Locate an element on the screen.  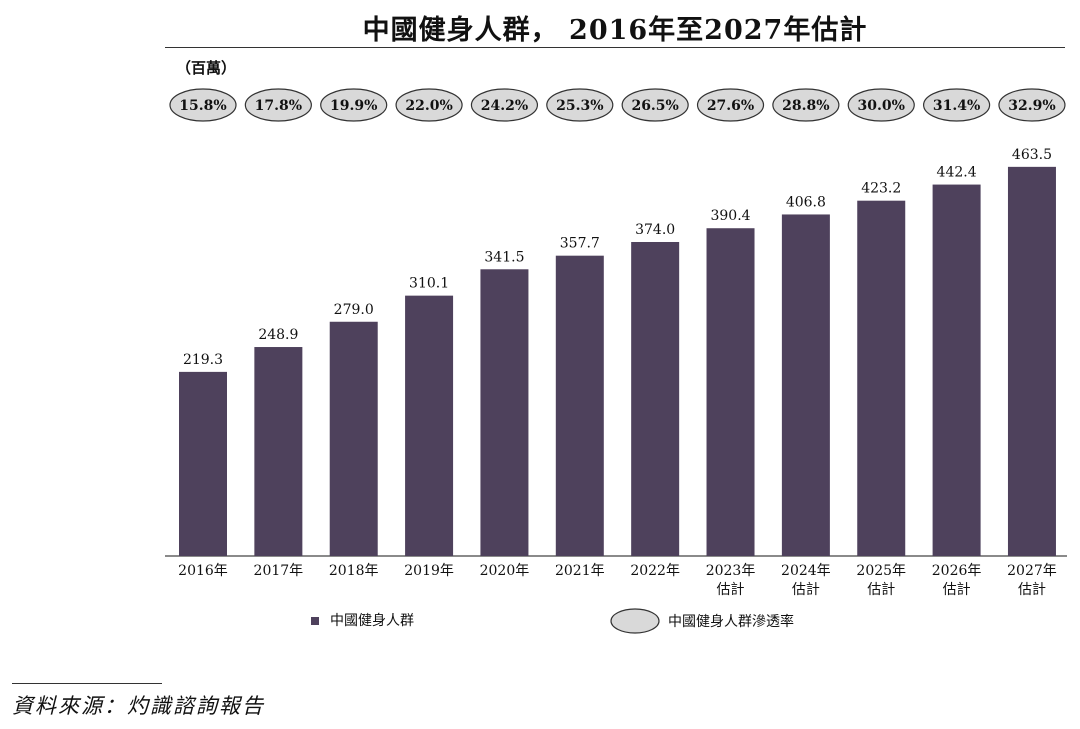
title-divider is located at coordinates (615, 47).